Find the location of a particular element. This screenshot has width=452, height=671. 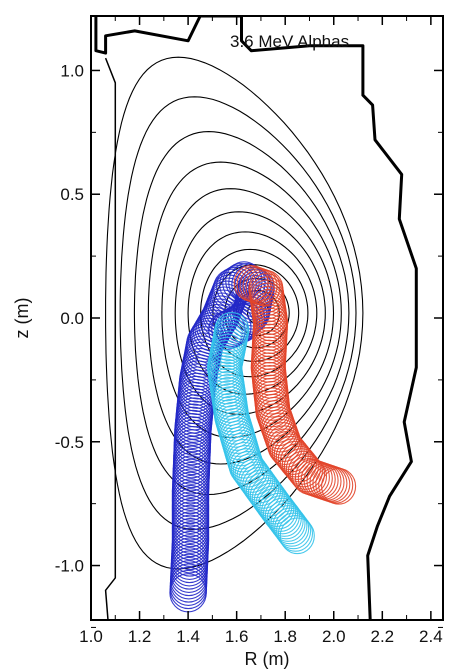

flux-surface-contour is located at coordinates (248, 313).